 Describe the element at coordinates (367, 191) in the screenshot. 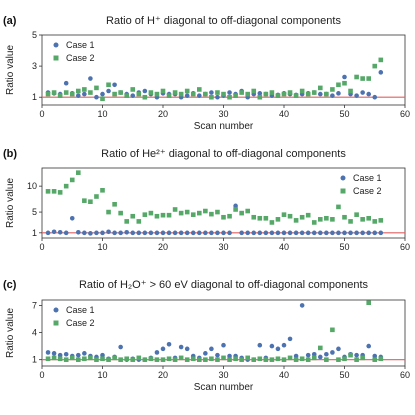

I see `legend-label: Case 2` at that location.